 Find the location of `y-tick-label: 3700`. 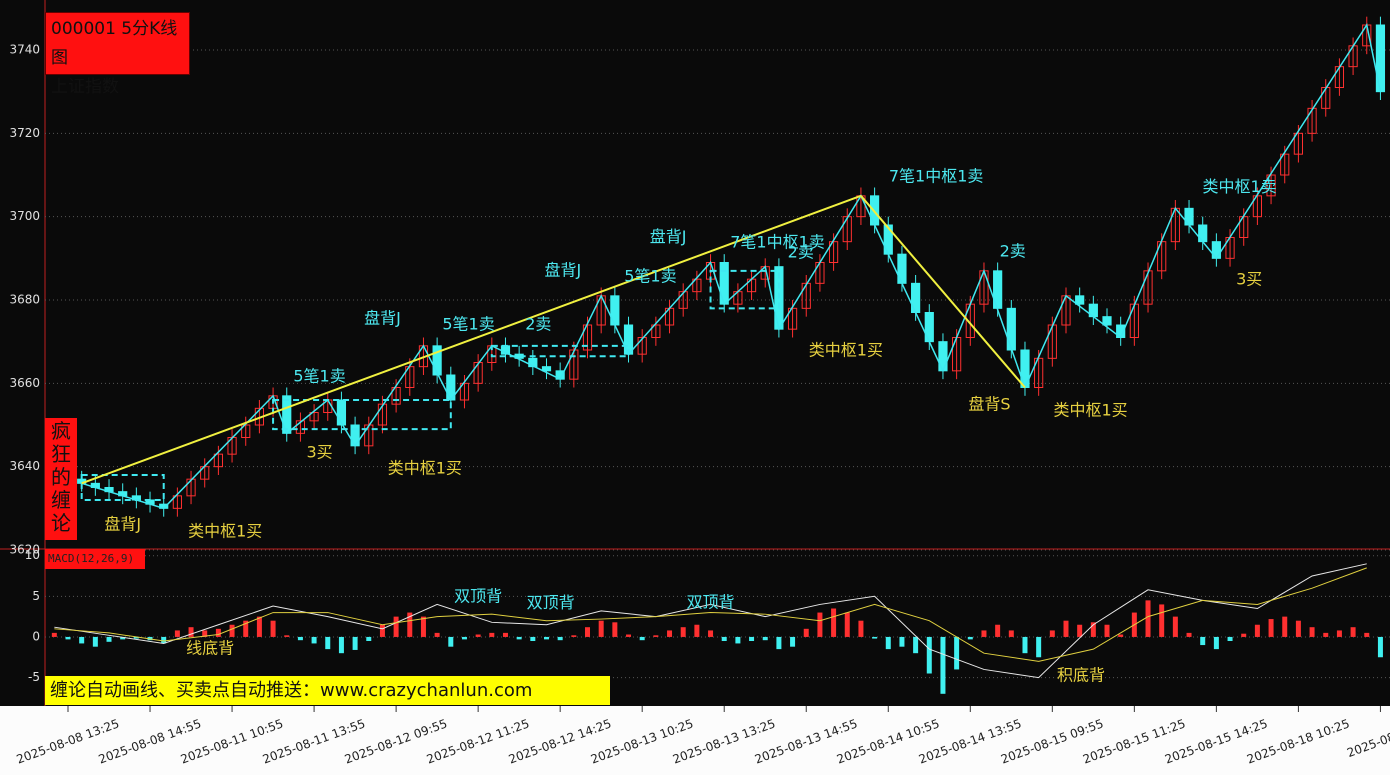

y-tick-label: 3700 is located at coordinates (24, 216).